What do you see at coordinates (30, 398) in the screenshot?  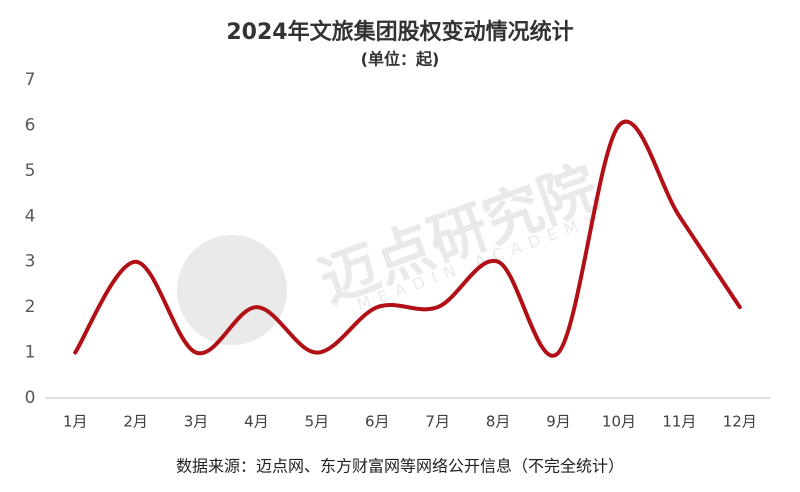 I see `y-tick-label: 0` at bounding box center [30, 398].